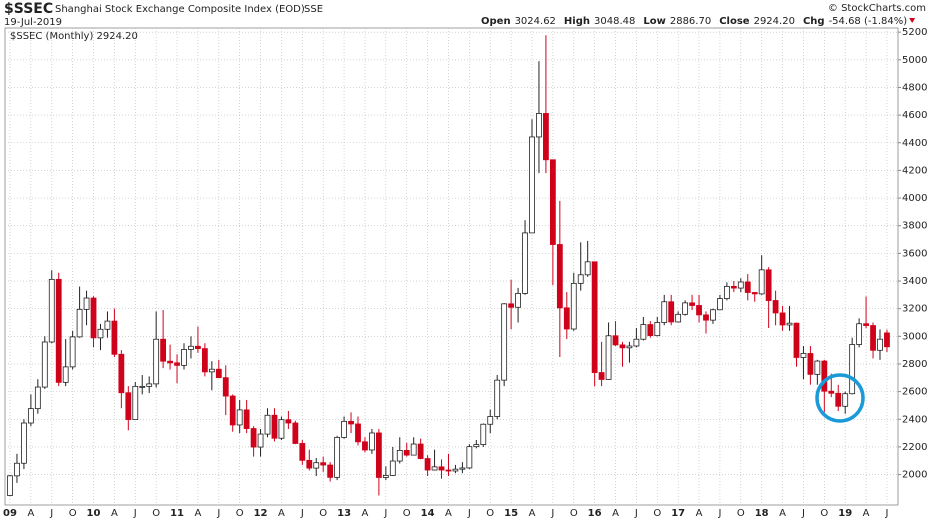  I want to click on source: © StockCharts.com, so click(877, 8).